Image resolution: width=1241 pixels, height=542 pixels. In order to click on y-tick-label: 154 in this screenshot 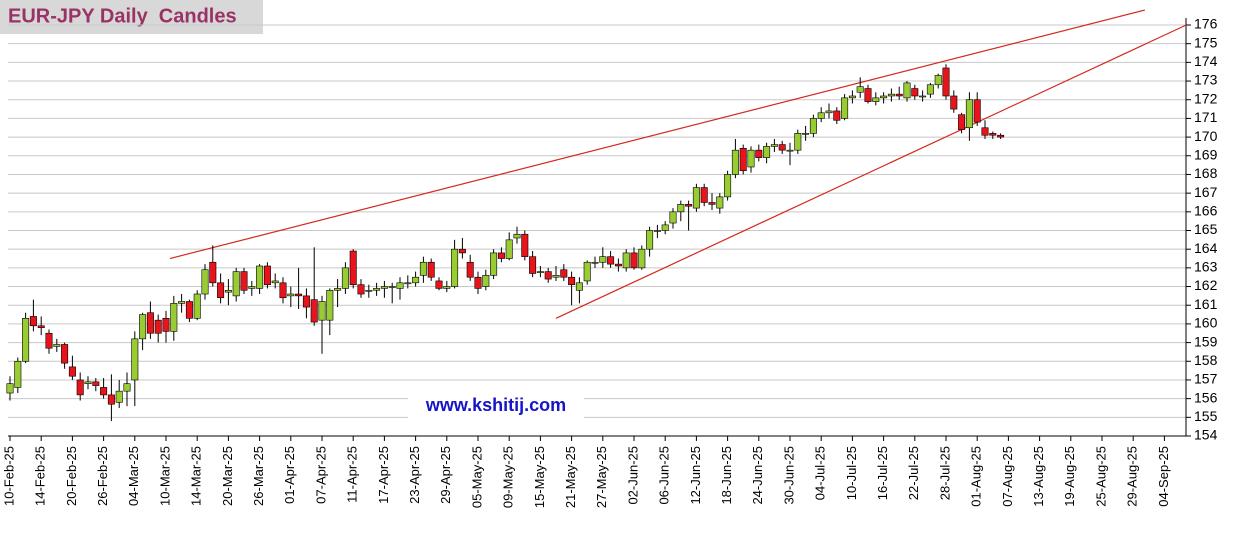, I will do `click(1206, 435)`.